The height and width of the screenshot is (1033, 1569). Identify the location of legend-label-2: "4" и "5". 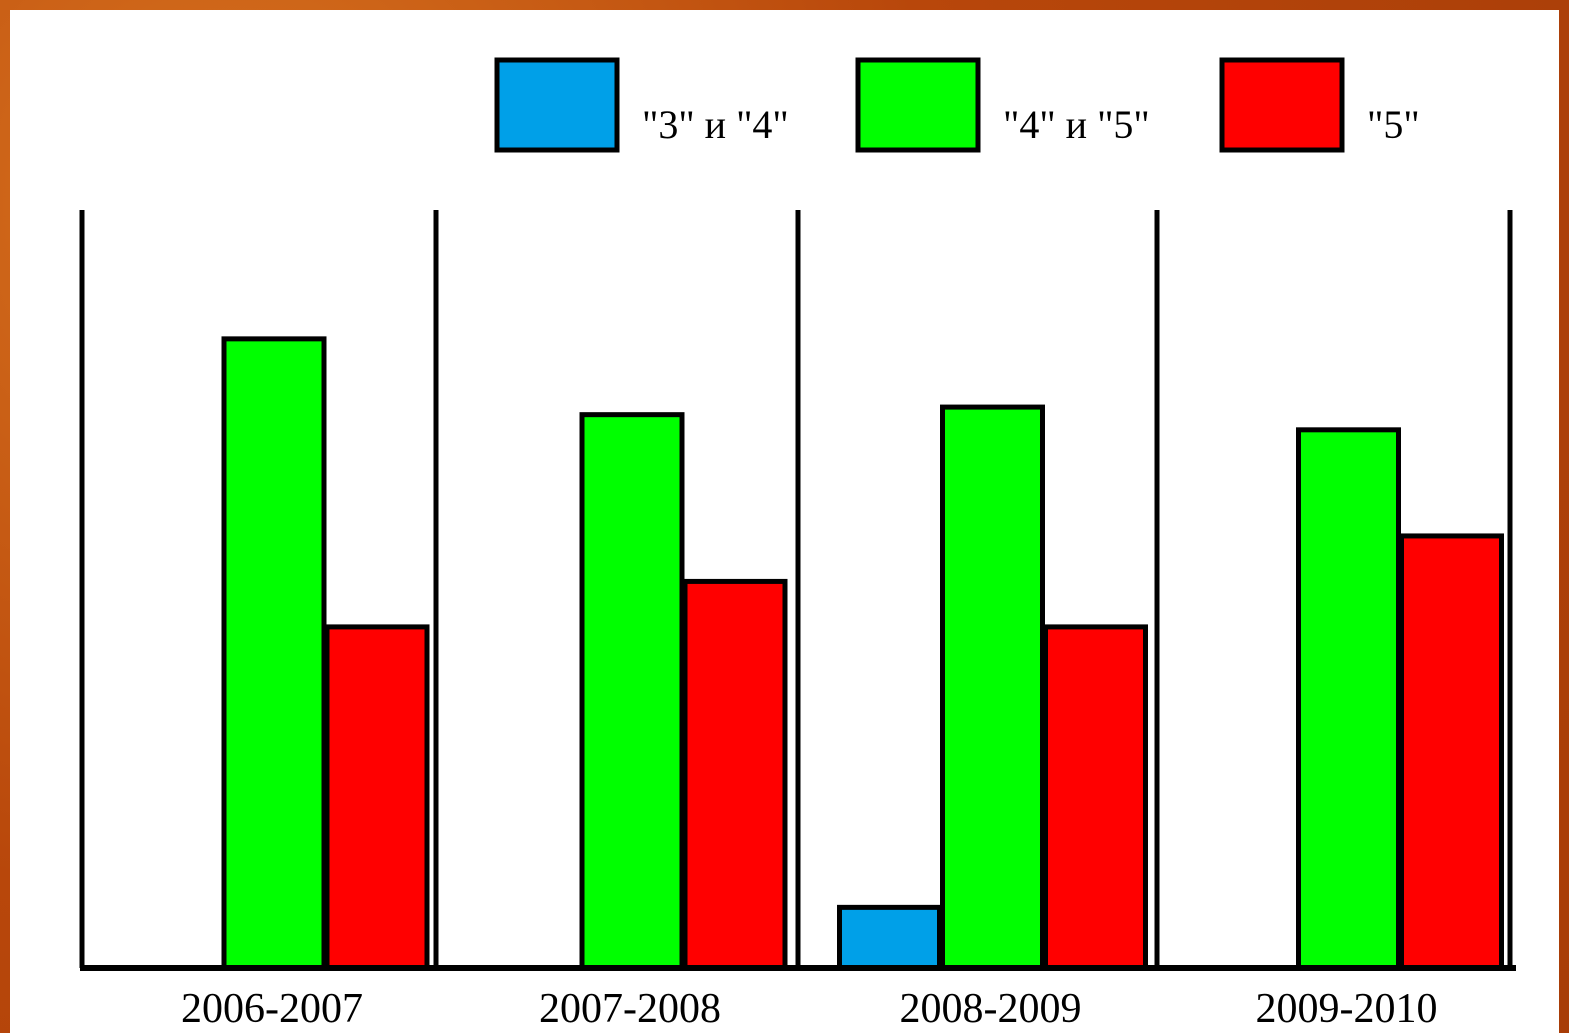
(1076, 124).